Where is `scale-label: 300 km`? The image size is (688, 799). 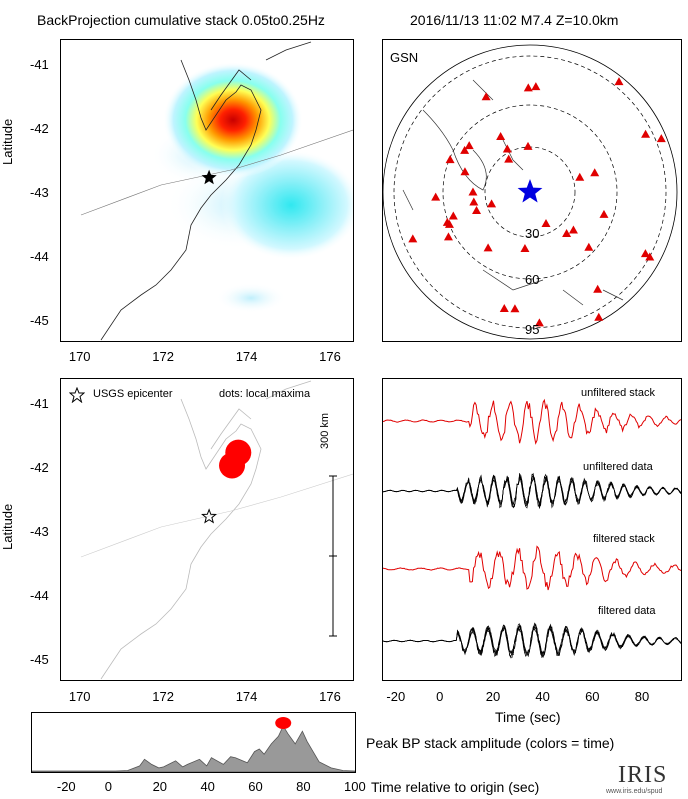
scale-label: 300 km is located at coordinates (325, 430).